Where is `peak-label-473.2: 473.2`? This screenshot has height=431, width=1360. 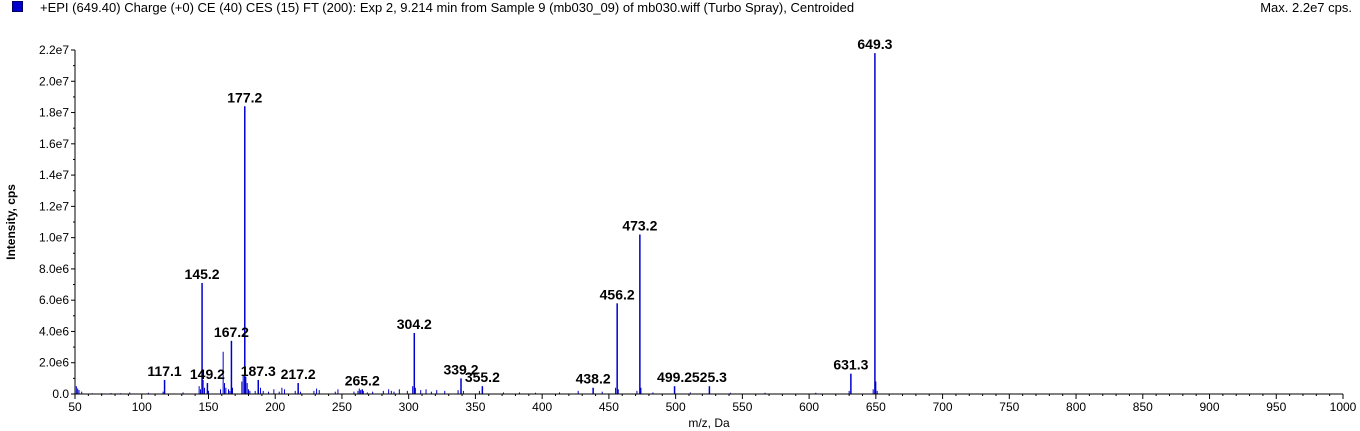
peak-label-473.2: 473.2 is located at coordinates (639, 226).